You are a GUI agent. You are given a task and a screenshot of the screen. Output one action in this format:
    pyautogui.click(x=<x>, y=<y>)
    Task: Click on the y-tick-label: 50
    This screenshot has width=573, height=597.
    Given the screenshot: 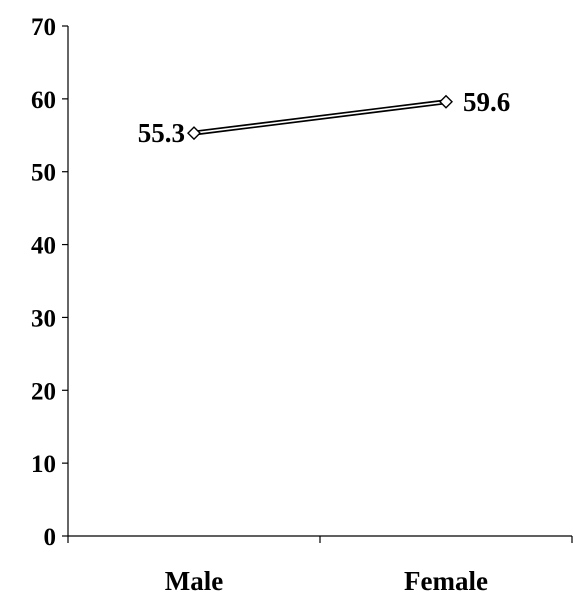 What is the action you would take?
    pyautogui.click(x=43, y=173)
    